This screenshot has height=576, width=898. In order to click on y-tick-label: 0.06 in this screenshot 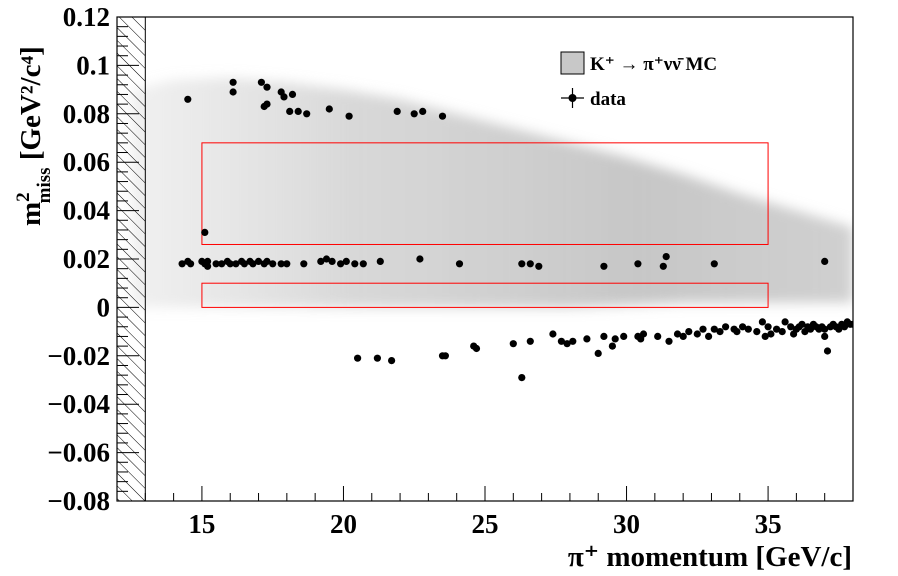, I will do `click(86, 162)`.